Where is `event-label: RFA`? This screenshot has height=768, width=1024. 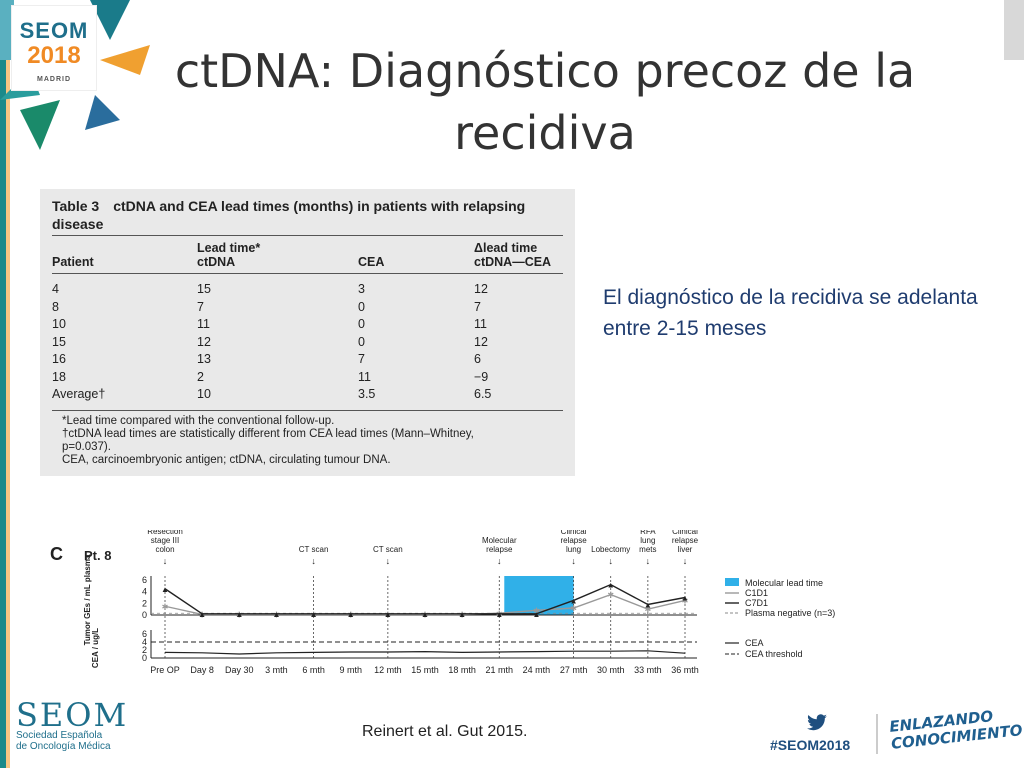 event-label: RFA is located at coordinates (648, 533).